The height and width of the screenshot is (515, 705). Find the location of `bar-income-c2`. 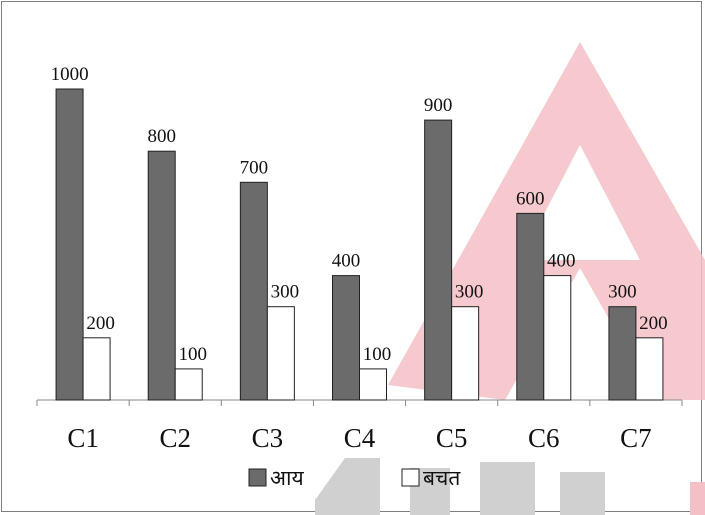

bar-income-c2 is located at coordinates (161, 275).